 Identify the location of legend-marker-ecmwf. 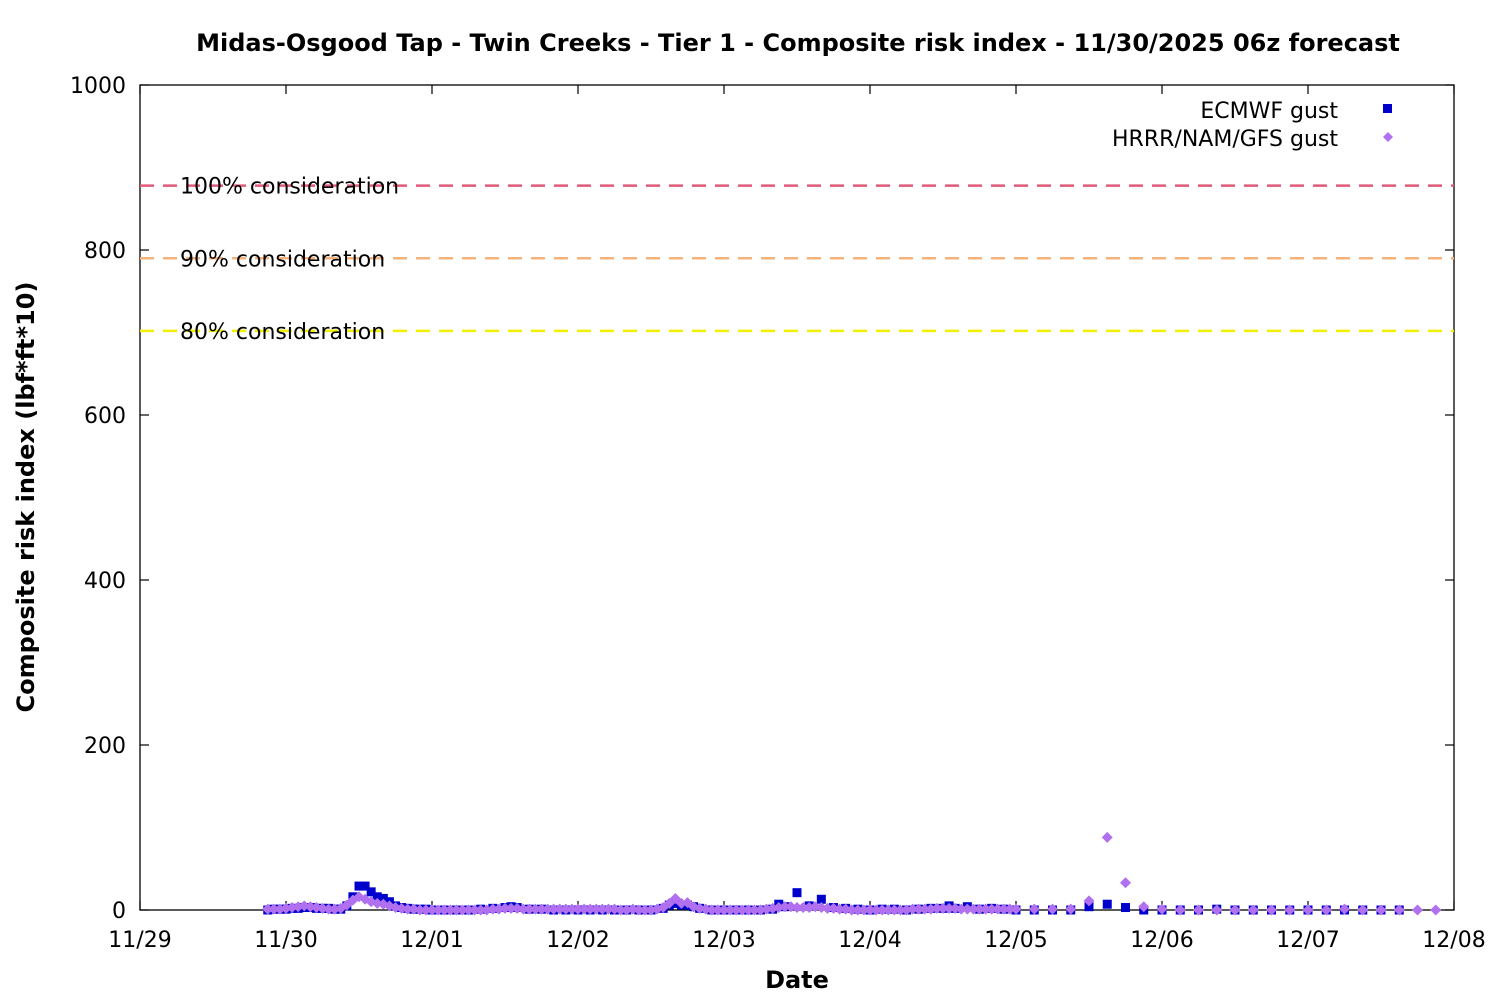
(1387, 108).